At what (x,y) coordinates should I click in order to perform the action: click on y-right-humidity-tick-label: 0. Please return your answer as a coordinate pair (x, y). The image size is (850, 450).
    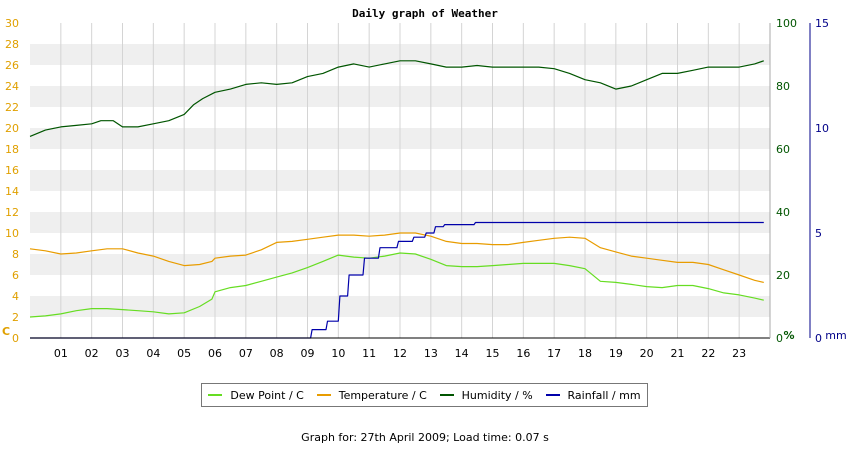
    Looking at the image, I should click on (779, 338).